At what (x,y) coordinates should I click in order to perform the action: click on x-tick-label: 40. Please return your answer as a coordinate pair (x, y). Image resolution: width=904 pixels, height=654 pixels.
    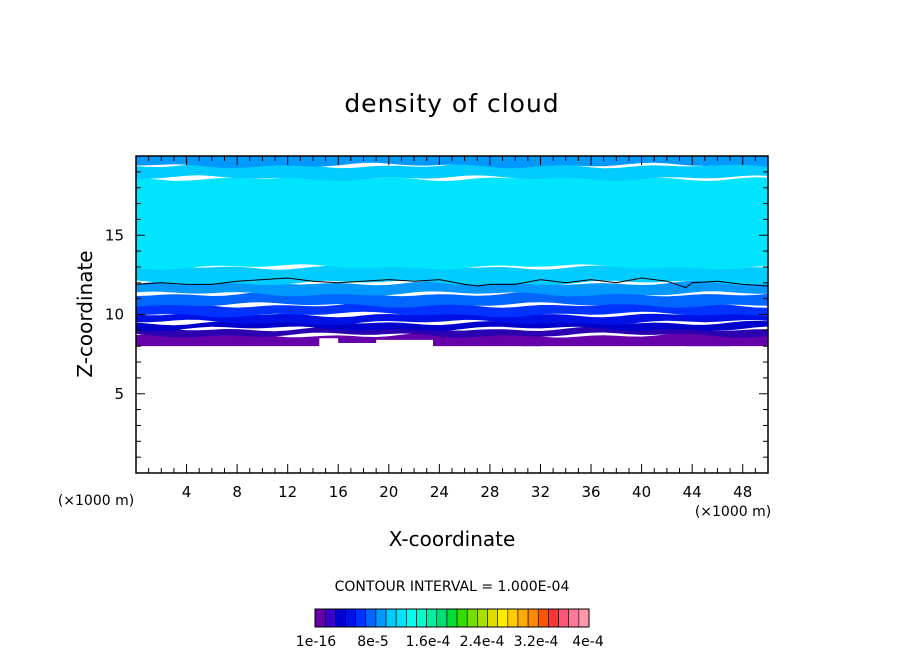
    Looking at the image, I should click on (641, 492).